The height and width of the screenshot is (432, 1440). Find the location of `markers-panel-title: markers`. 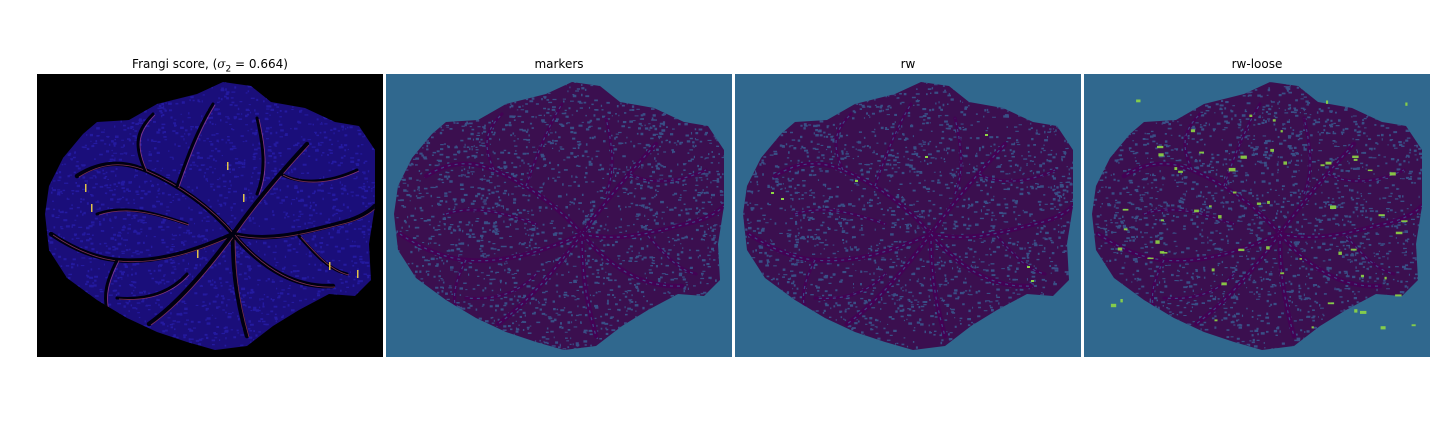

markers-panel-title: markers is located at coordinates (559, 64).